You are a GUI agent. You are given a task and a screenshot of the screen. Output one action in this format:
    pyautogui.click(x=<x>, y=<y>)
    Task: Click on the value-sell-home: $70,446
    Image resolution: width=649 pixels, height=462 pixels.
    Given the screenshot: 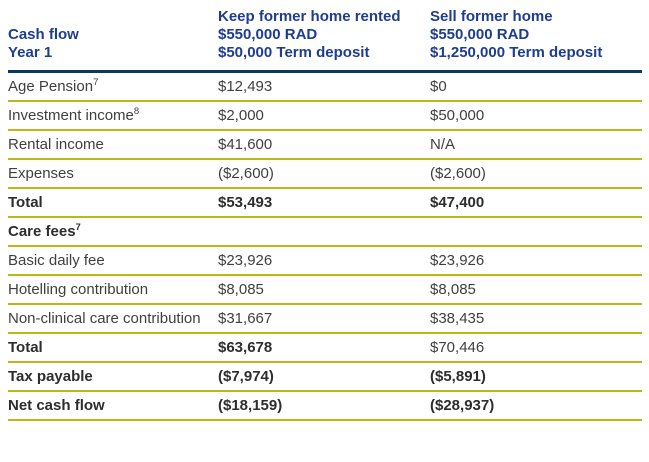 What is the action you would take?
    pyautogui.click(x=536, y=348)
    